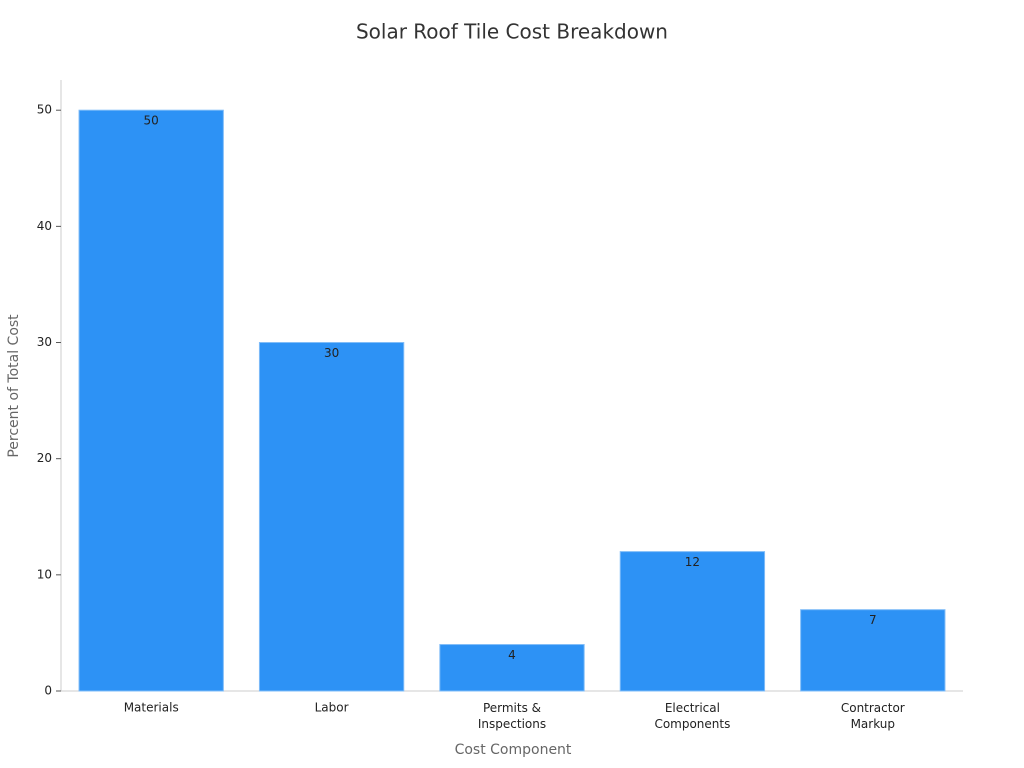 This screenshot has width=1024, height=768. I want to click on x-tick-label: Permits & Inspections, so click(512, 716).